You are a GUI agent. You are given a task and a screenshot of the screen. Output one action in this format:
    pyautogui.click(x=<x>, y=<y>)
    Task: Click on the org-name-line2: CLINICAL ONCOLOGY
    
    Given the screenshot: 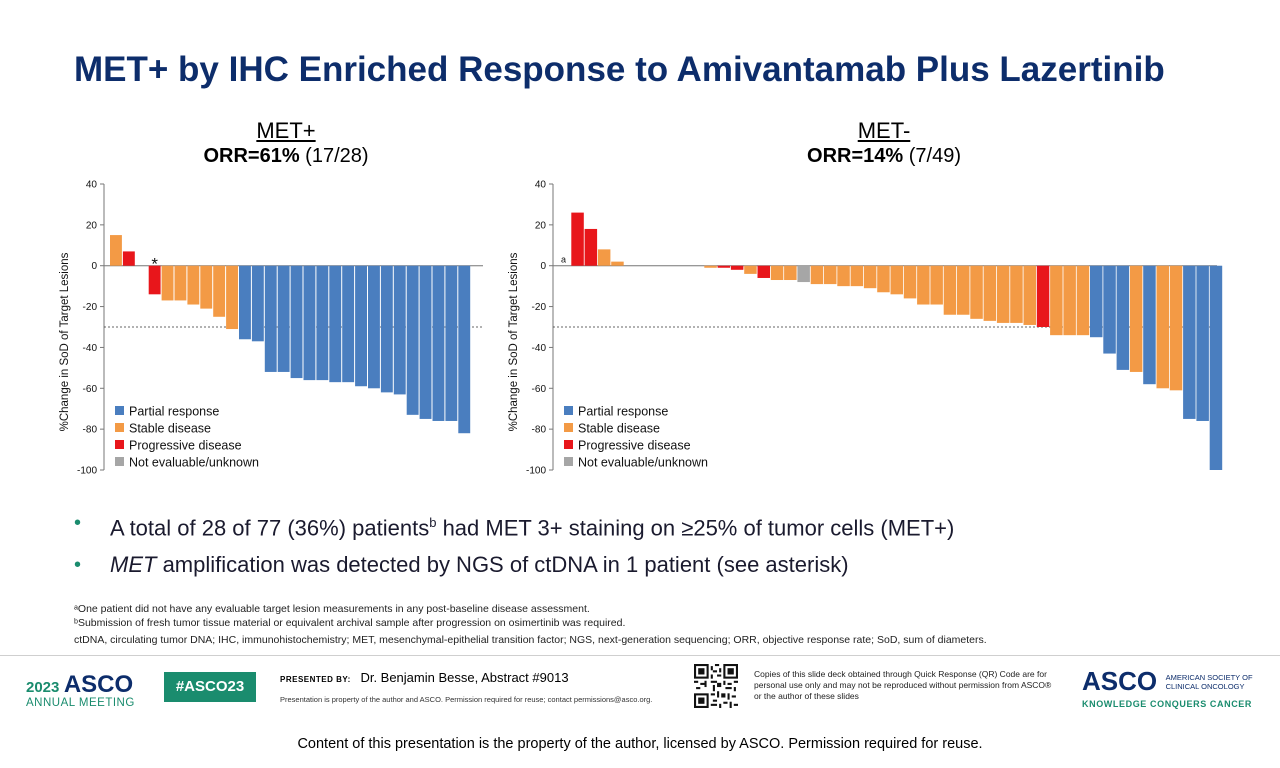 What is the action you would take?
    pyautogui.click(x=1205, y=686)
    